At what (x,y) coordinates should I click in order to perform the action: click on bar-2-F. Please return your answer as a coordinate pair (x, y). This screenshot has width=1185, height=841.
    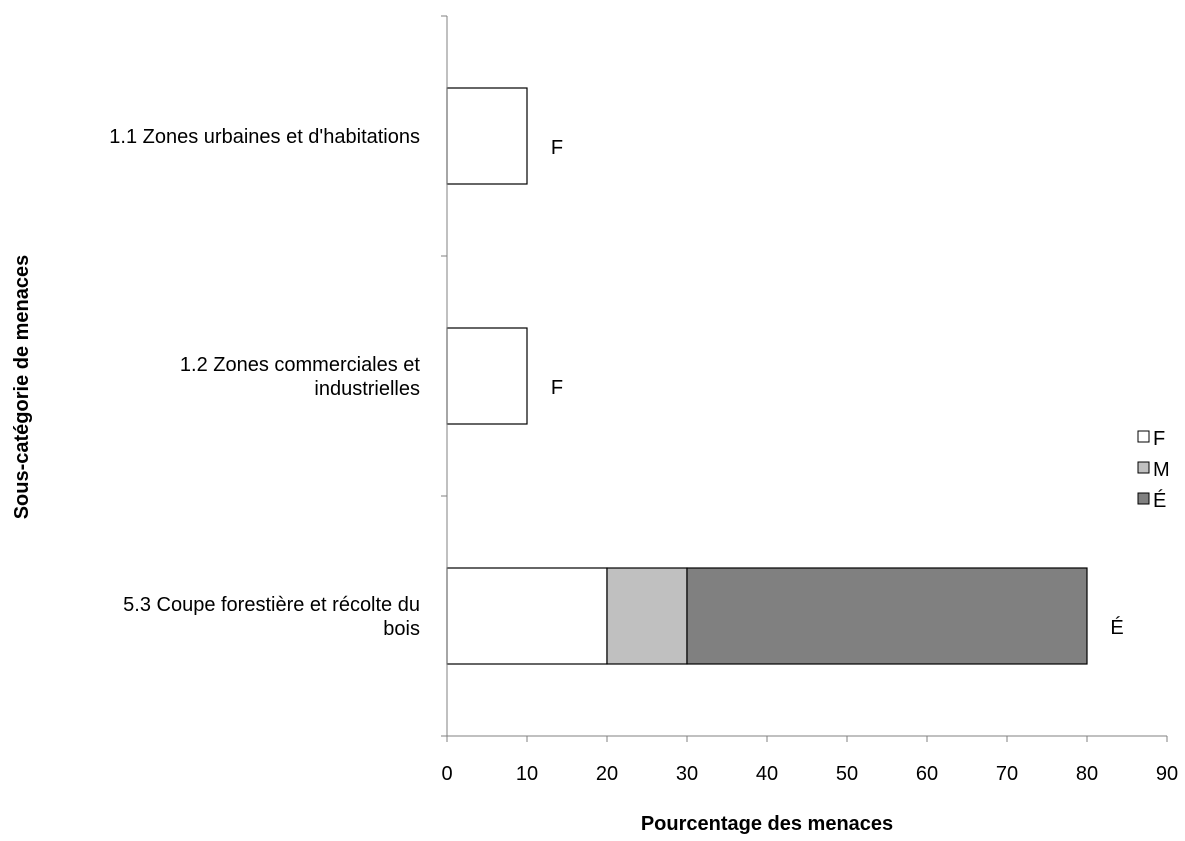
    Looking at the image, I should click on (487, 376).